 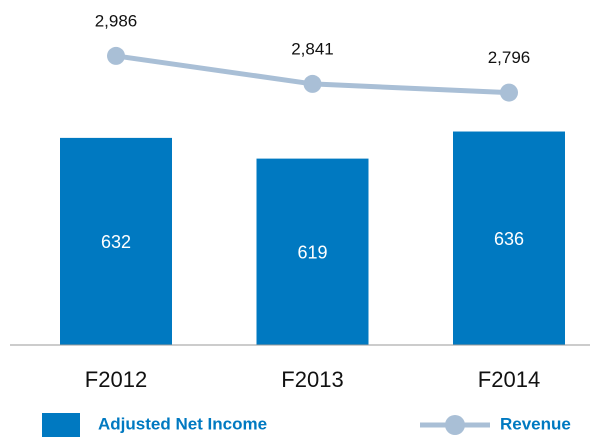 I want to click on line-value-label: 2,796, so click(x=509, y=57).